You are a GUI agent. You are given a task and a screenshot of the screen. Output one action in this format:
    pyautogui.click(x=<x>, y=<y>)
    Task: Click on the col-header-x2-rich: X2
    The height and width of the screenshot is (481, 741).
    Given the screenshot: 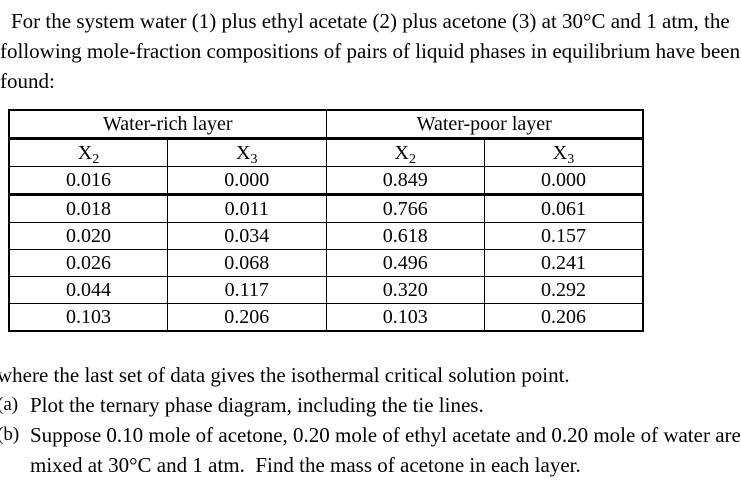 What is the action you would take?
    pyautogui.click(x=88, y=152)
    